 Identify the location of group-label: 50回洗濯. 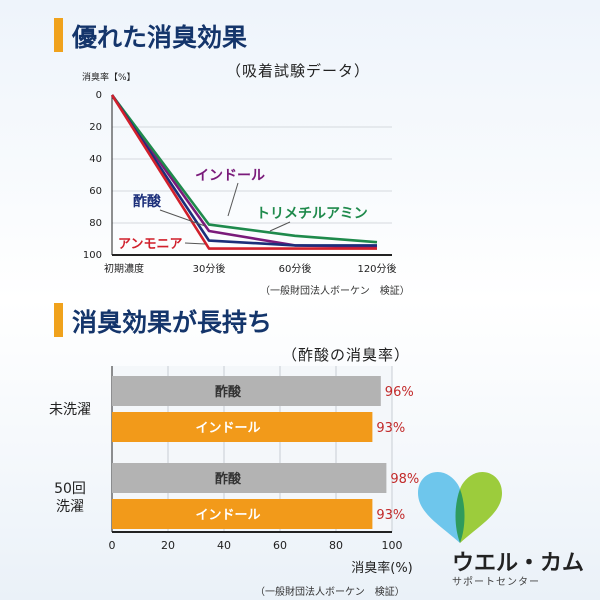
(70, 498).